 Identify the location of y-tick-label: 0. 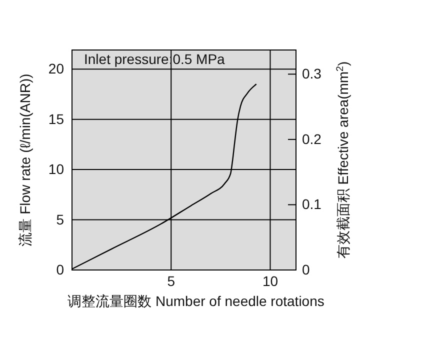
(60, 269).